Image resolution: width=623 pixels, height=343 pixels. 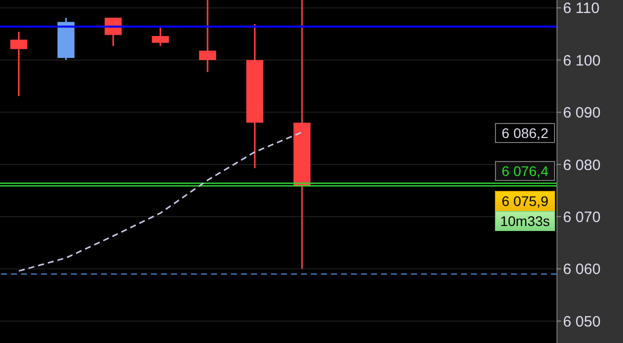 What do you see at coordinates (582, 113) in the screenshot?
I see `y-tick-label: 6 090` at bounding box center [582, 113].